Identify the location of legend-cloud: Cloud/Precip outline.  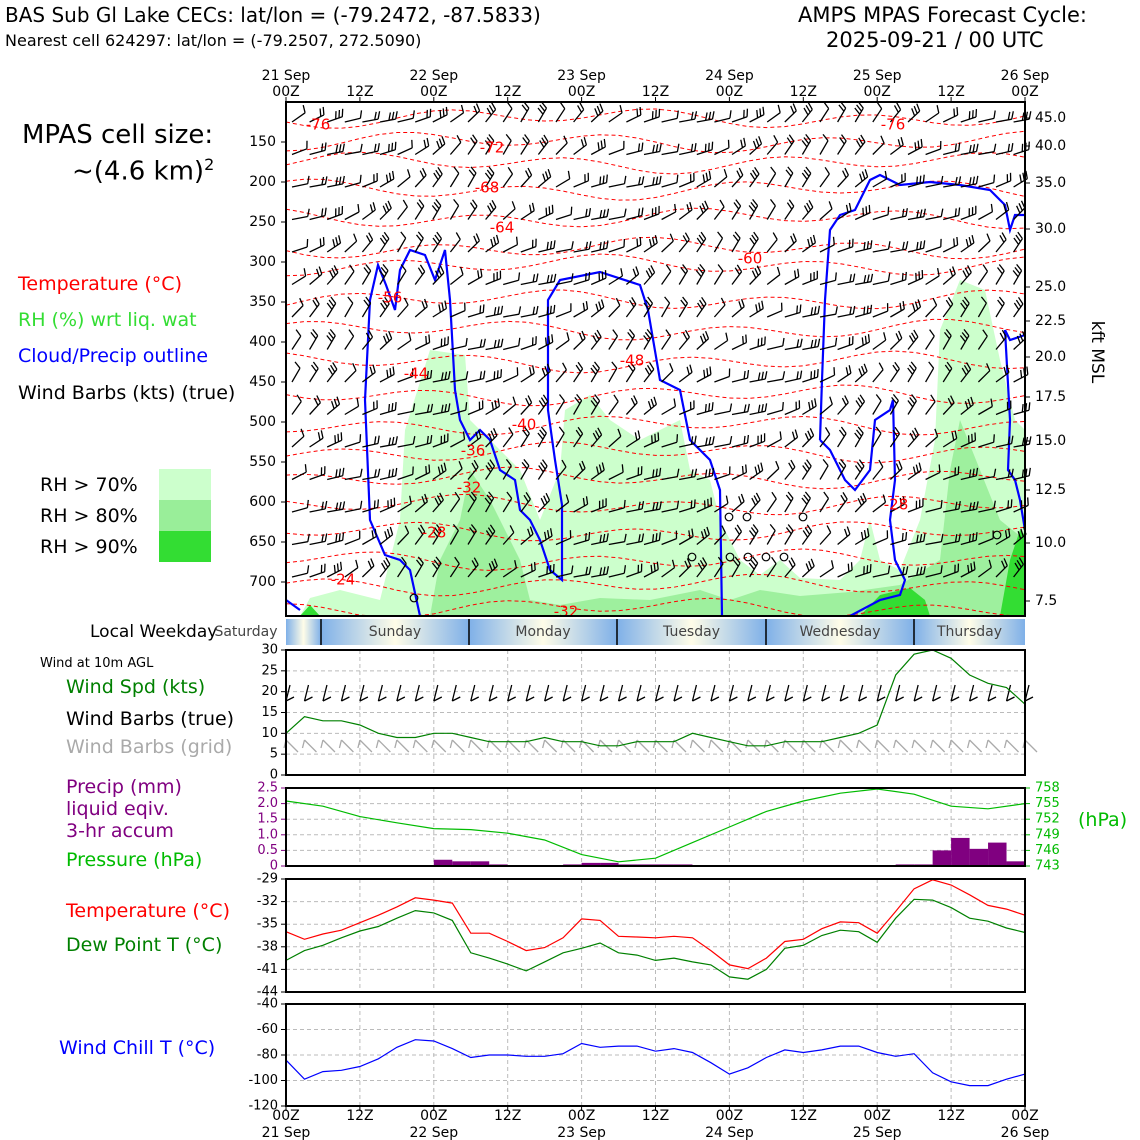
(113, 356).